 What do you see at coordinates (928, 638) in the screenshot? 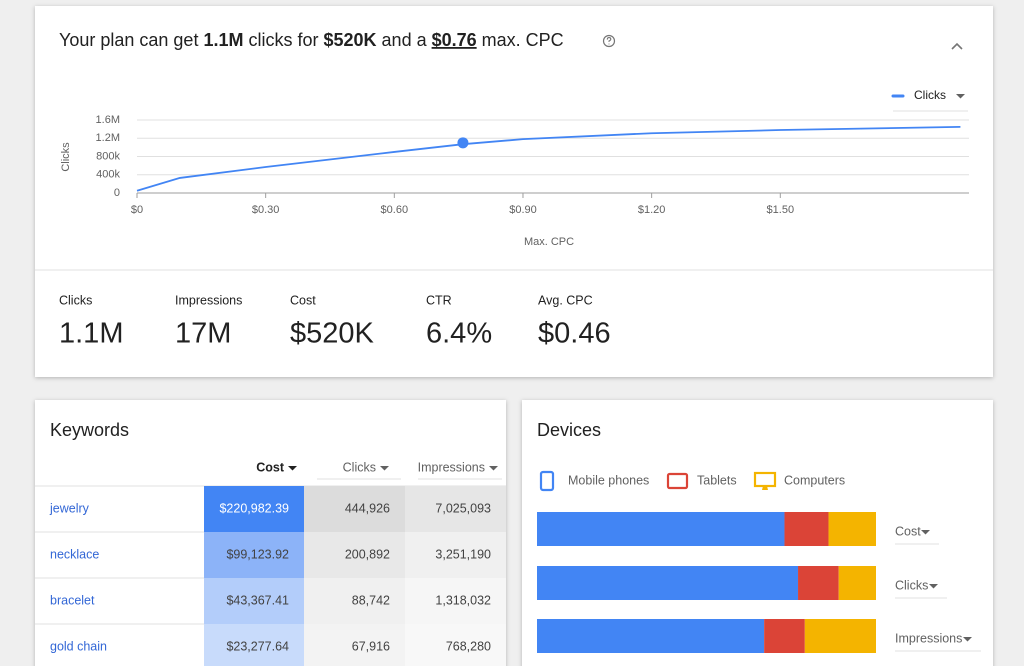
I see `row-label: Impressions` at bounding box center [928, 638].